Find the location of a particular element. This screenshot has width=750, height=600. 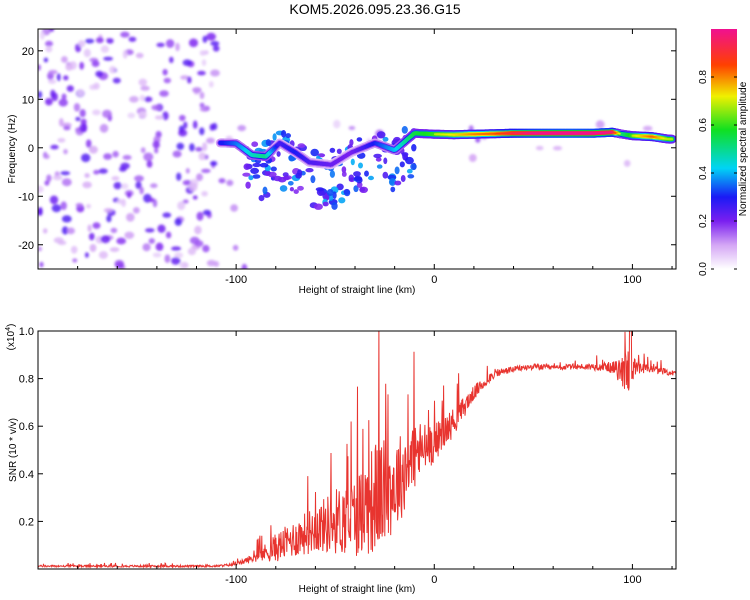

snr-multiplier: (x104) is located at coordinates (11, 337).